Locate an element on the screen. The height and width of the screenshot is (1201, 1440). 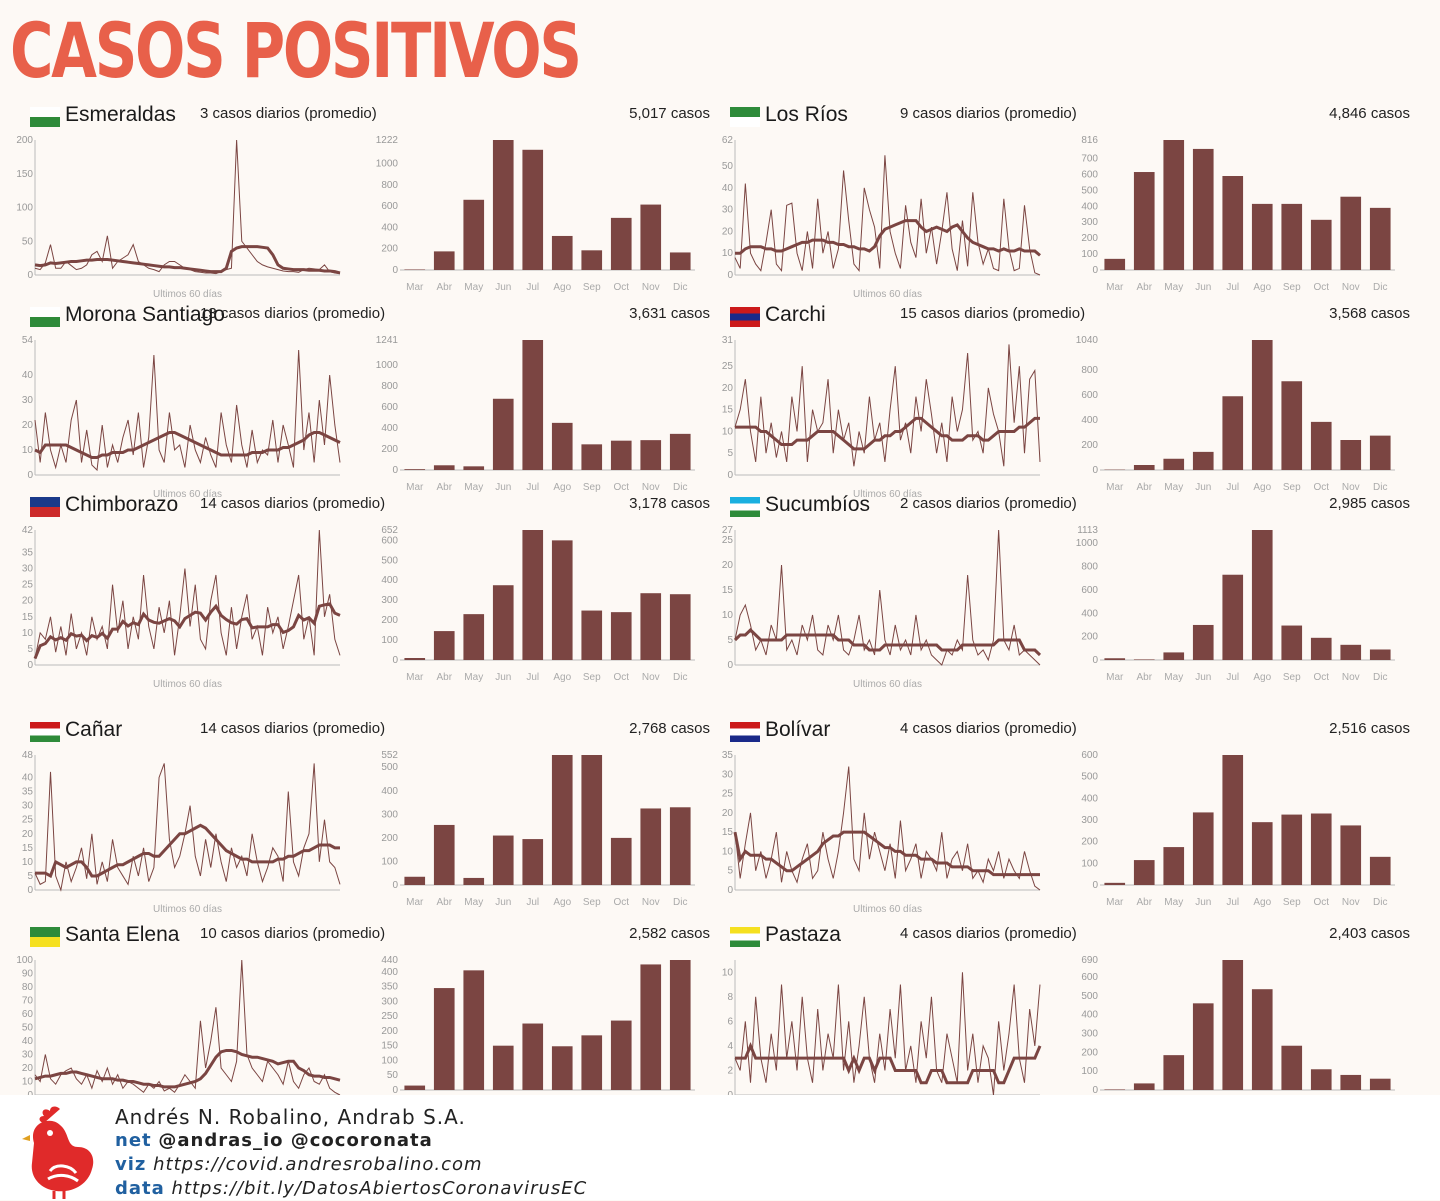
y-tick-label: 4 is located at coordinates (730, 1046).